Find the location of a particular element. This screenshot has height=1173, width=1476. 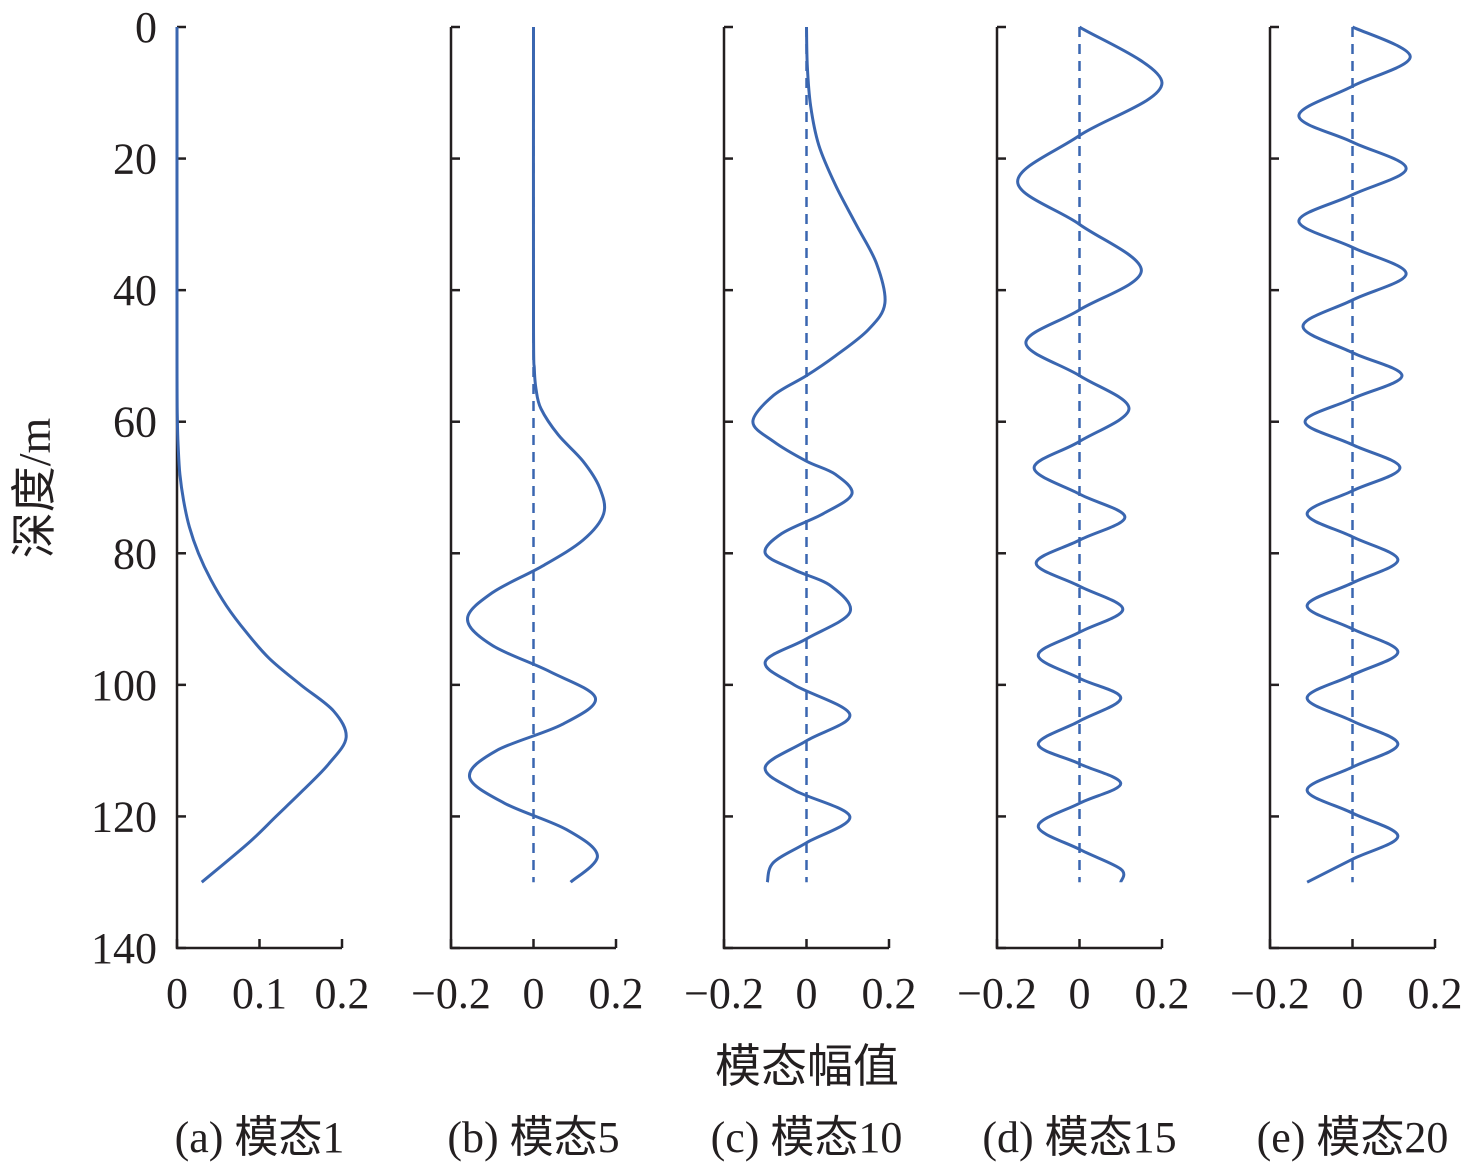

x-tick-label: 0.1 is located at coordinates (259, 993).